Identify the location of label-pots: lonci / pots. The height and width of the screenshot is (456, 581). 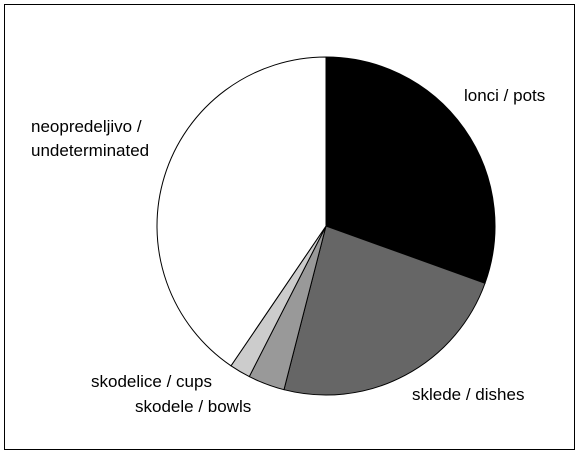
(504, 95).